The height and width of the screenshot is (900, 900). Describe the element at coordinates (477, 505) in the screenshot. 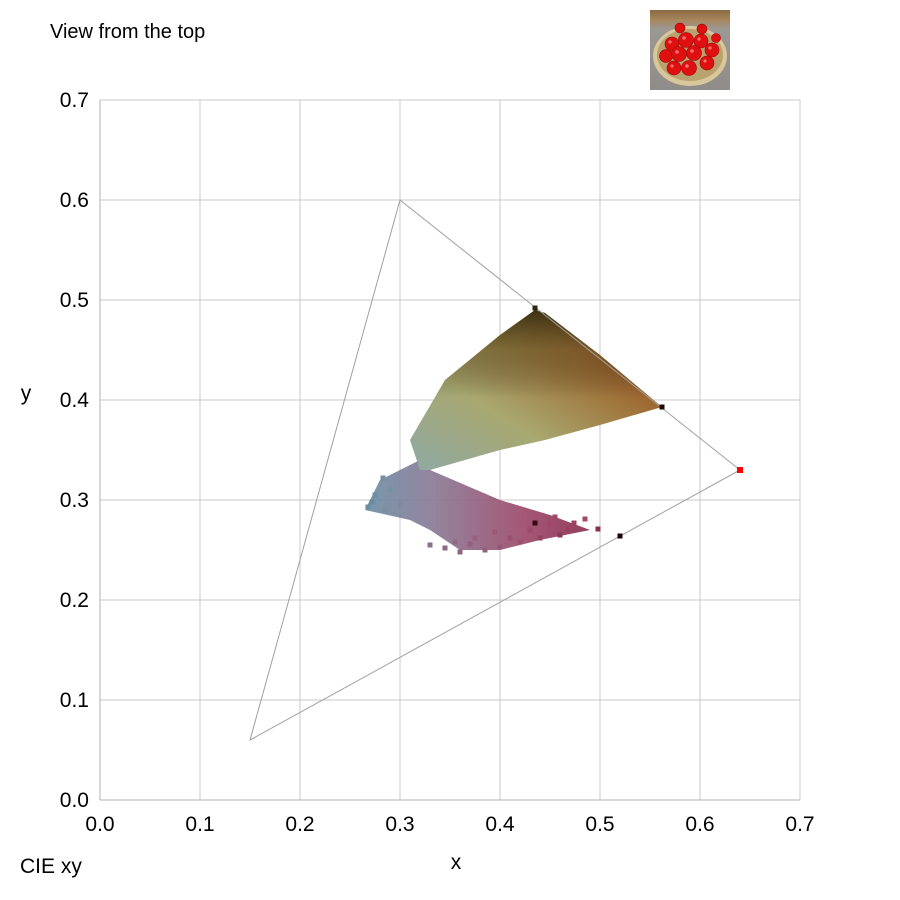

I see `lower-data-region` at that location.